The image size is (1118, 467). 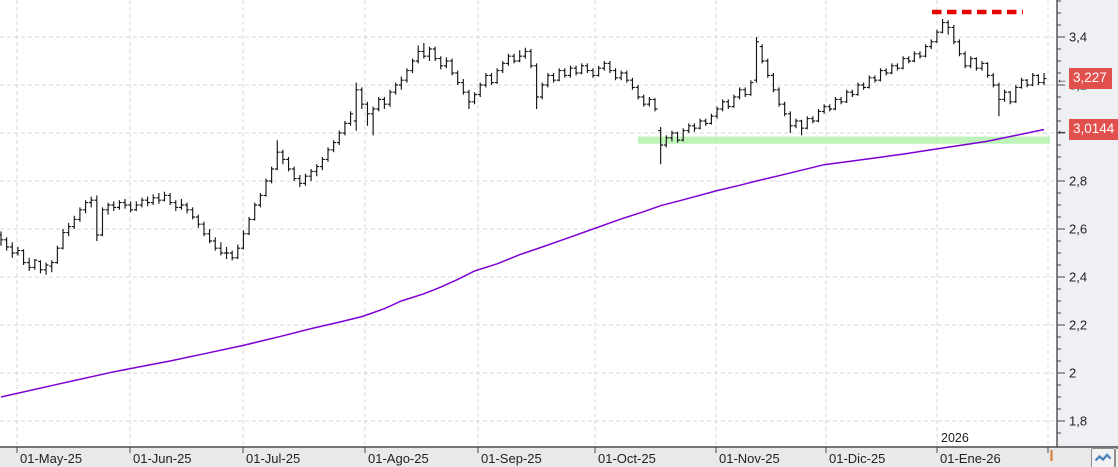 I want to click on y-axis-label: 2, so click(x=1072, y=373).